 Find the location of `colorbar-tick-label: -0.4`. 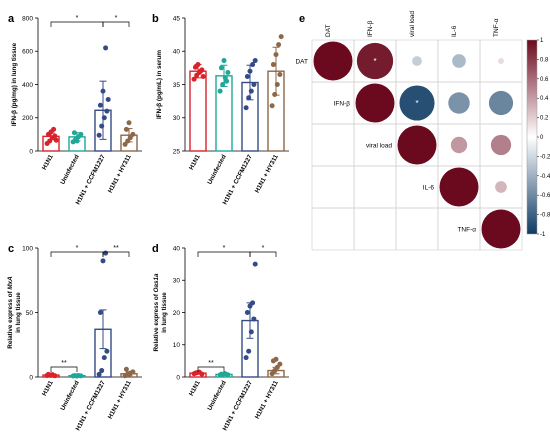

colorbar-tick-label: -0.4 is located at coordinates (545, 177).